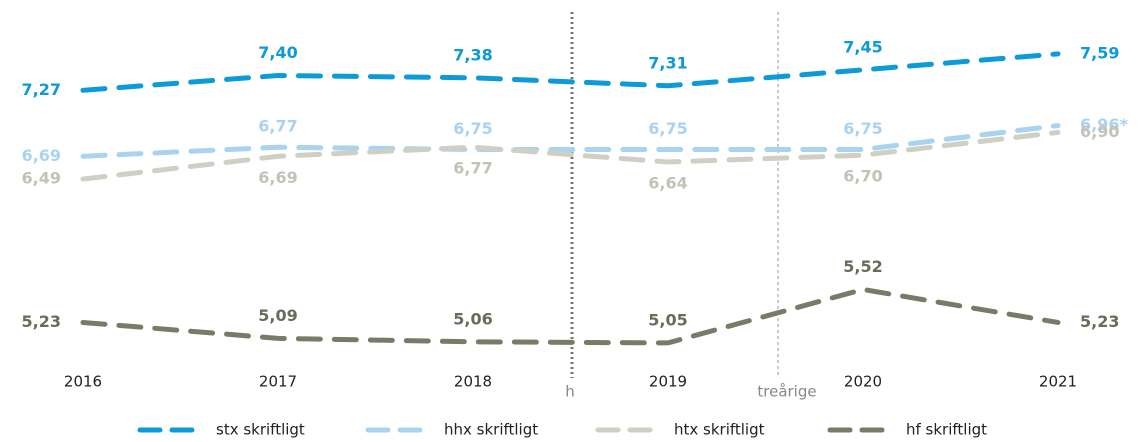 The width and height of the screenshot is (1144, 442). Describe the element at coordinates (41, 178) in the screenshot. I see `data-label: 6,49` at that location.